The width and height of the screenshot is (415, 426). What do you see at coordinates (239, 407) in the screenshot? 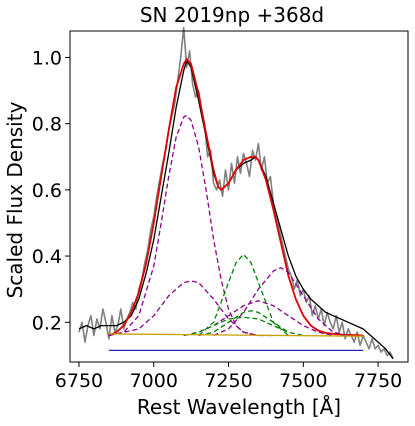
I see `x-axis-label: Rest Wavelength [Å]` at bounding box center [239, 407].